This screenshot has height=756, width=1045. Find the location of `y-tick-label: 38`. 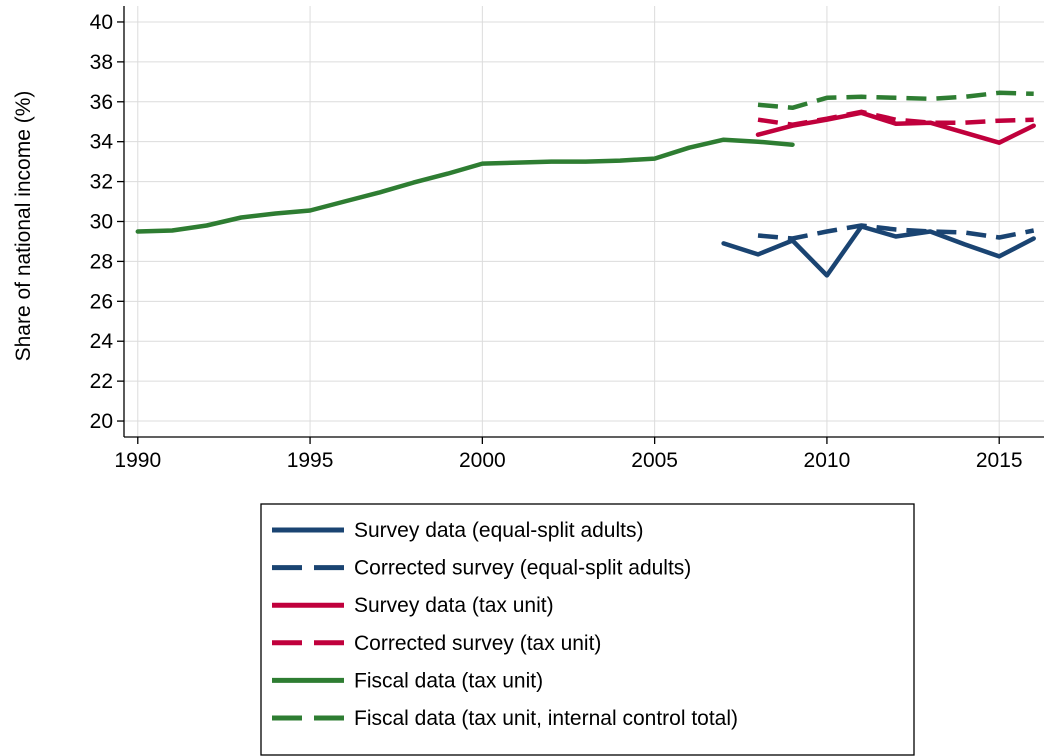

y-tick-label: 38 is located at coordinates (101, 62).